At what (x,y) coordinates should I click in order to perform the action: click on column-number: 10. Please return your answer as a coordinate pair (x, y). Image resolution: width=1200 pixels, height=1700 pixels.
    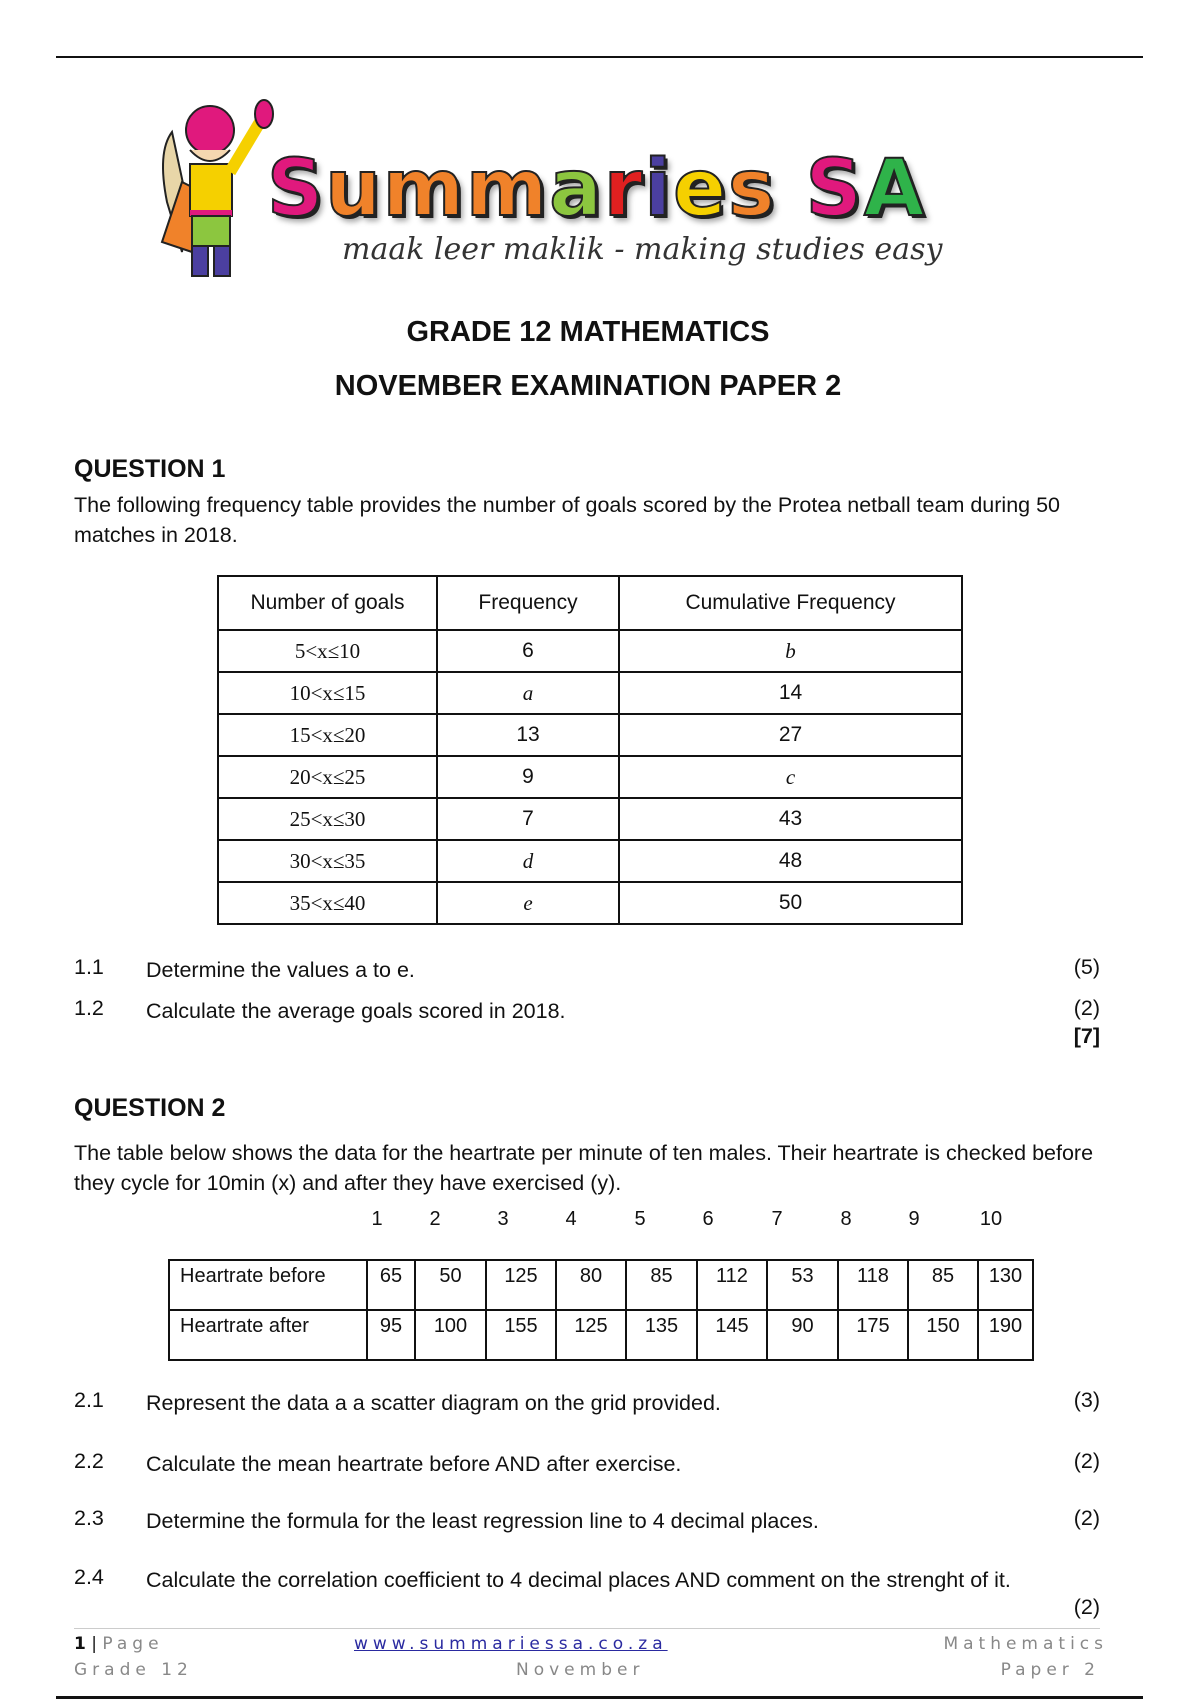
    Looking at the image, I should click on (991, 1219).